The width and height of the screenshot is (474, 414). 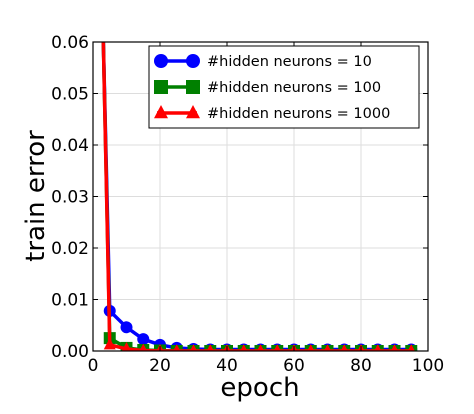 I want to click on y-axis-label: train error, so click(x=36, y=196).